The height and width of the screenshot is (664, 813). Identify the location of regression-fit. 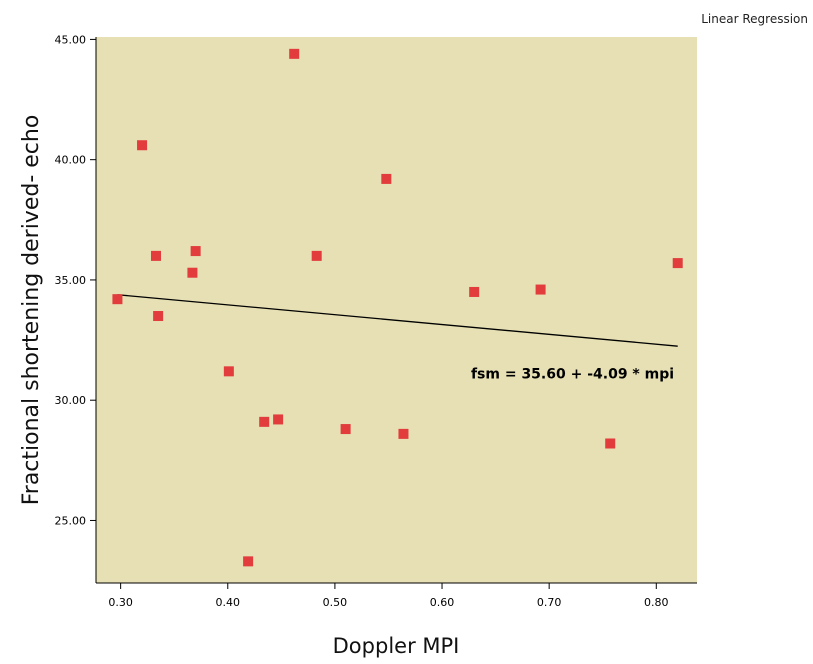
(397, 320).